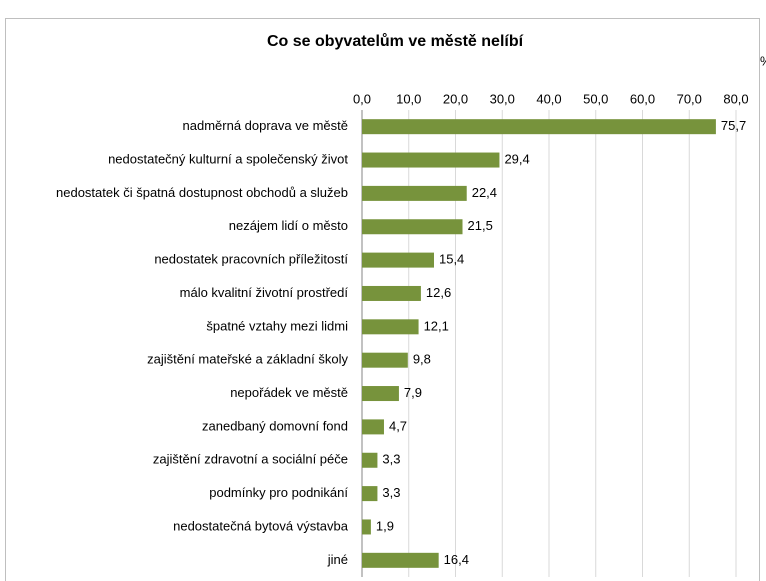 The image size is (766, 581). What do you see at coordinates (251, 259) in the screenshot?
I see `y-tick-label: nedostatek pracovních příležitostí` at bounding box center [251, 259].